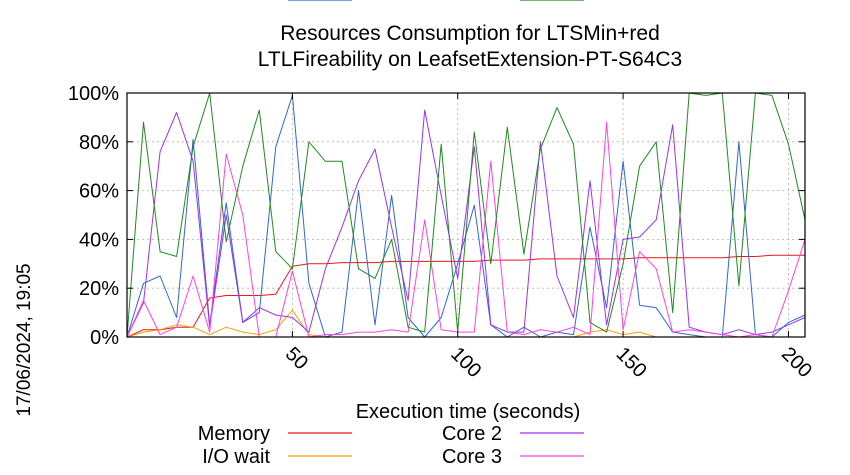 The image size is (850, 475). What do you see at coordinates (472, 434) in the screenshot?
I see `legend-label-core-2: Core 2` at bounding box center [472, 434].